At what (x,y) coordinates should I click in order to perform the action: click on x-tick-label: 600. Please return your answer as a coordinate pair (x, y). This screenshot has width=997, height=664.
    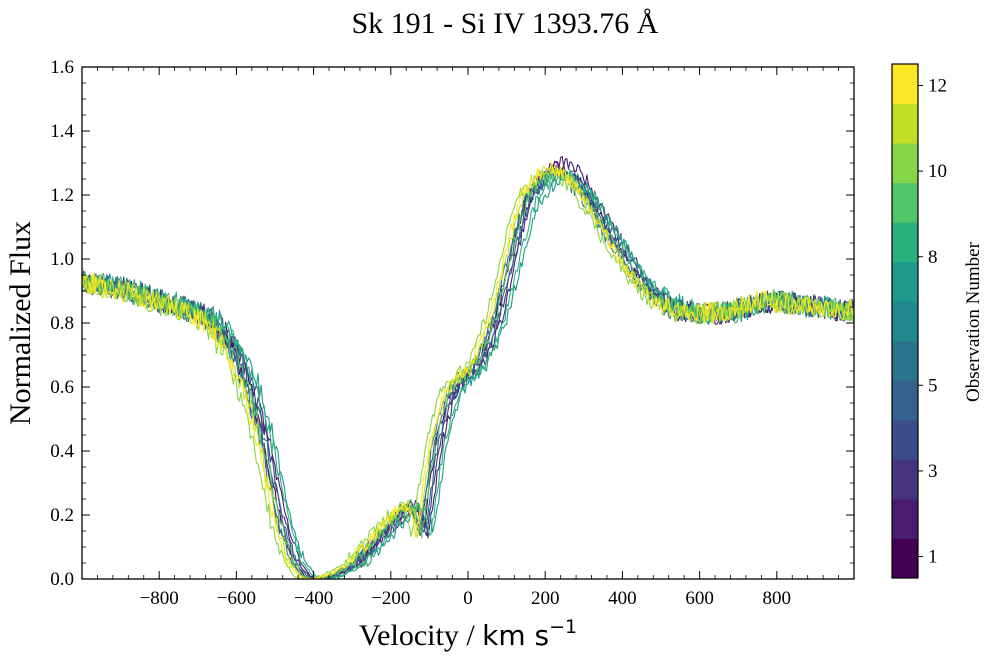
    Looking at the image, I should click on (699, 598).